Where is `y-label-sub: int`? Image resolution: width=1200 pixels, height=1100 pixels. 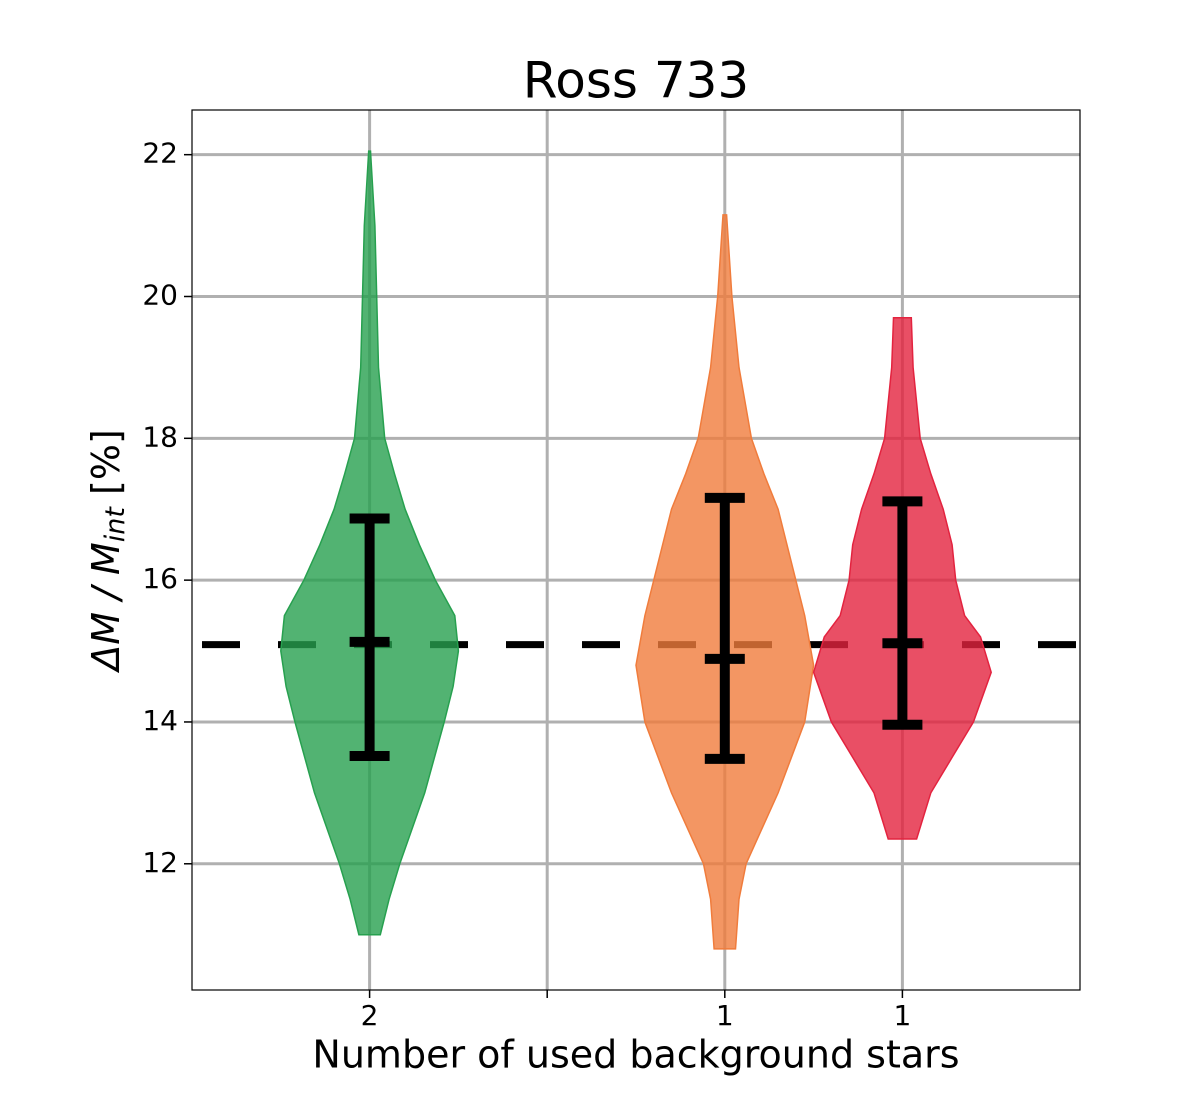
y-label-sub: int is located at coordinates (115, 524).